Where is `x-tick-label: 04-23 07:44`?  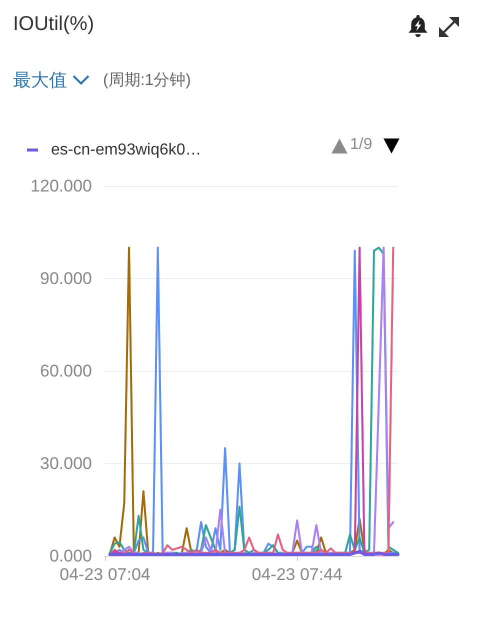 x-tick-label: 04-23 07:44 is located at coordinates (297, 574).